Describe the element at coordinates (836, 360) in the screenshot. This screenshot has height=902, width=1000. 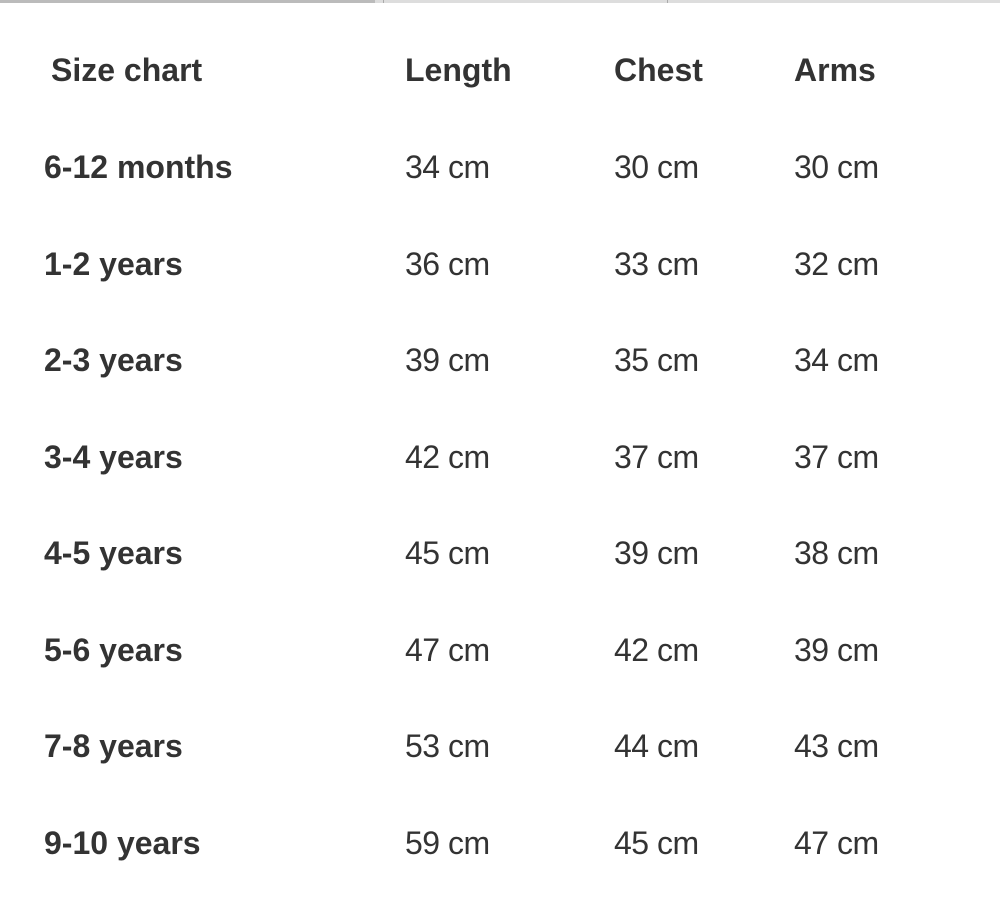
I see `arms-cell: 34 cm` at that location.